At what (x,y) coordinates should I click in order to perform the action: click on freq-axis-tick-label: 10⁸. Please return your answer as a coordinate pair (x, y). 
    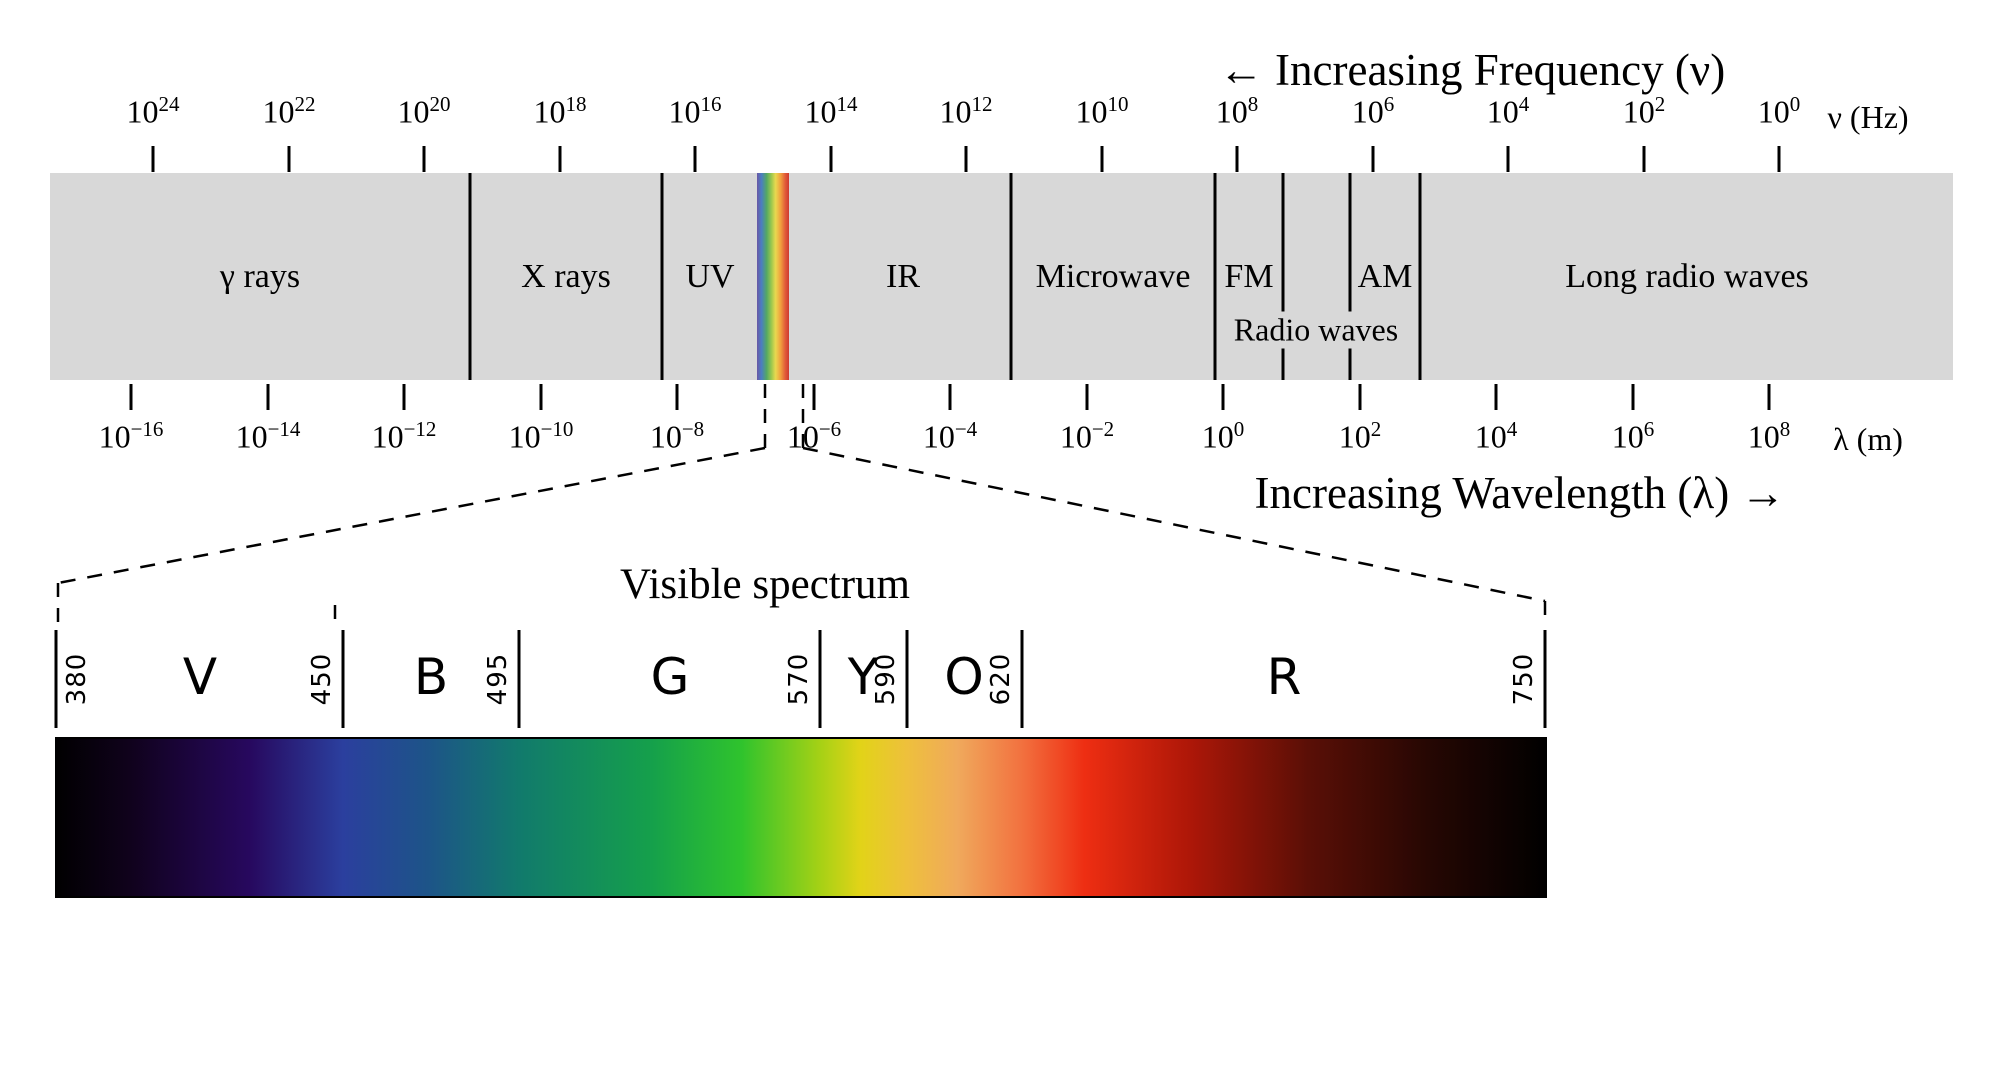
    Looking at the image, I should click on (1237, 111).